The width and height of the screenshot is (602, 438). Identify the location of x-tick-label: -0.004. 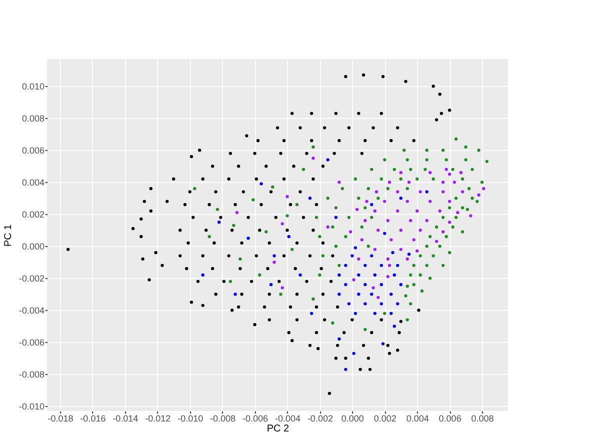
(287, 419).